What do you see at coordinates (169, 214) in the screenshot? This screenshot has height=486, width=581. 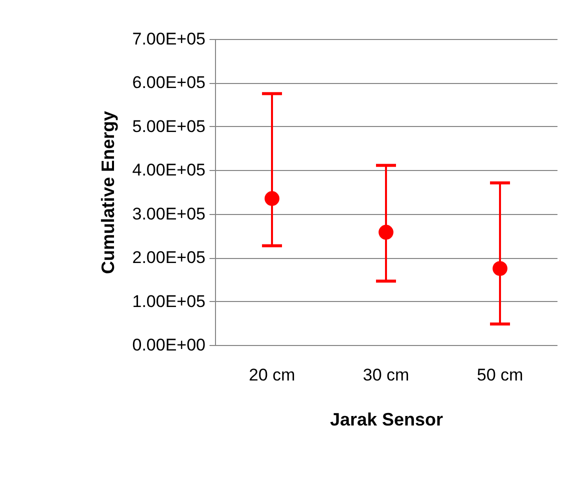 I see `y-tick-label: 3.00E+05` at bounding box center [169, 214].